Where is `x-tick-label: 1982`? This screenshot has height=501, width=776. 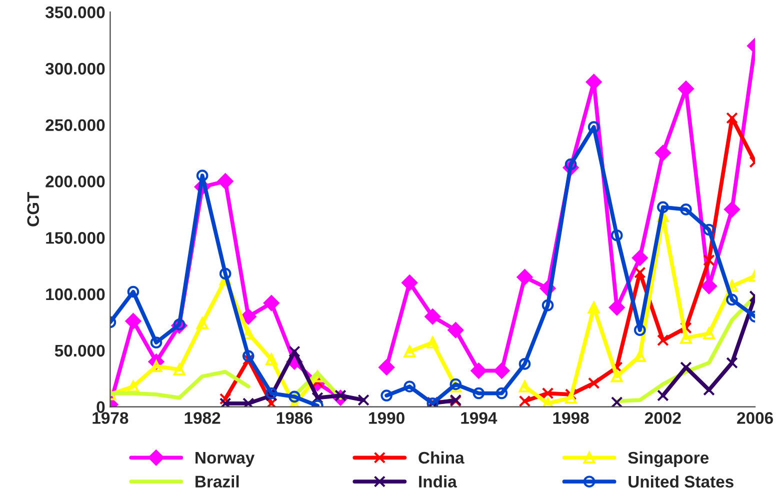 x-tick-label: 1982 is located at coordinates (202, 418).